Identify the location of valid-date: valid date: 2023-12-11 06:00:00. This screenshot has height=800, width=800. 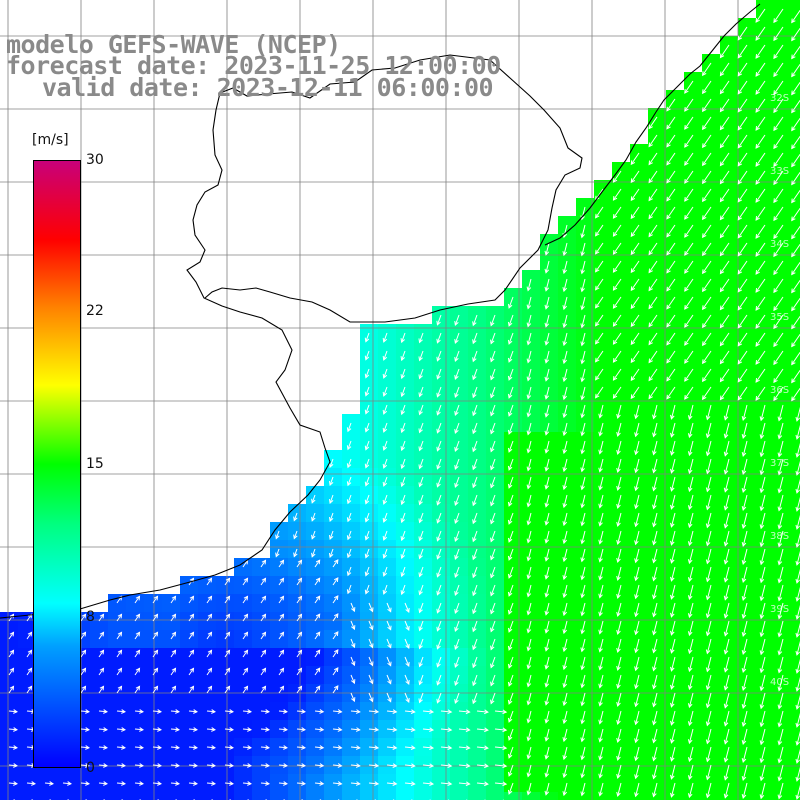
(268, 87).